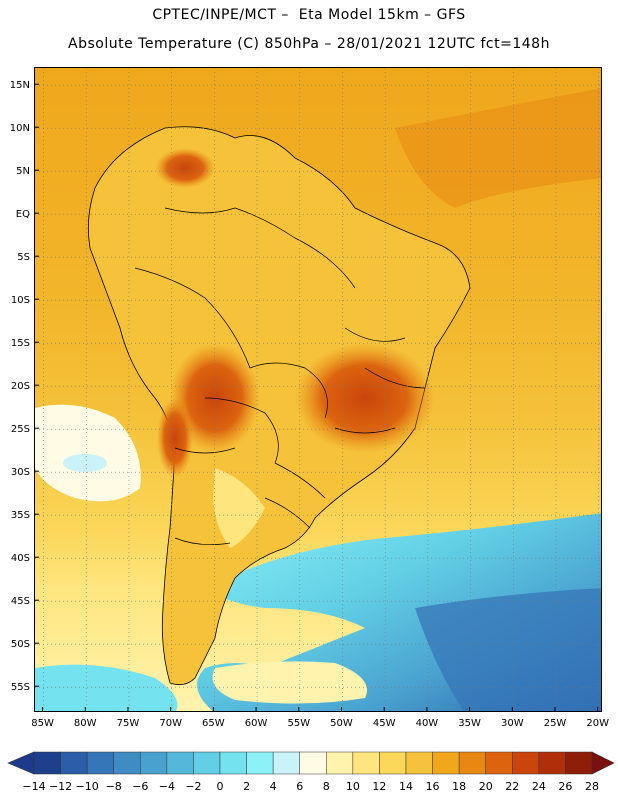 The height and width of the screenshot is (800, 618). Describe the element at coordinates (60, 786) in the screenshot. I see `colorbar-label: −12` at that location.